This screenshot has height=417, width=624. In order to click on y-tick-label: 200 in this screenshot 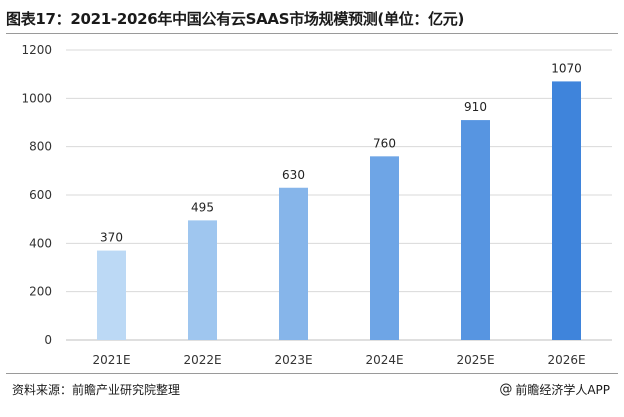, I will do `click(40, 292)`.